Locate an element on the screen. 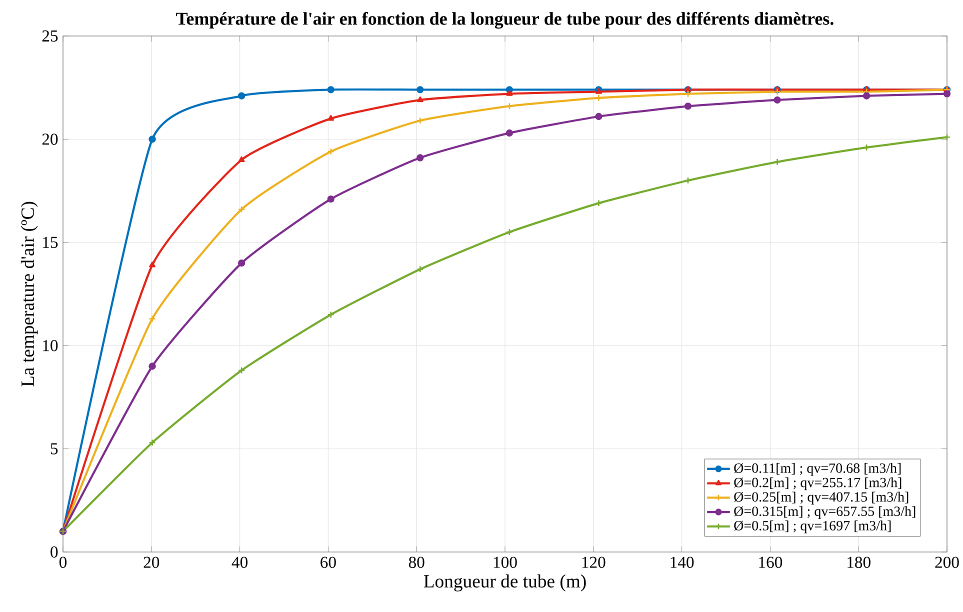 The image size is (963, 612). y-tick-label: 20 is located at coordinates (50, 139).